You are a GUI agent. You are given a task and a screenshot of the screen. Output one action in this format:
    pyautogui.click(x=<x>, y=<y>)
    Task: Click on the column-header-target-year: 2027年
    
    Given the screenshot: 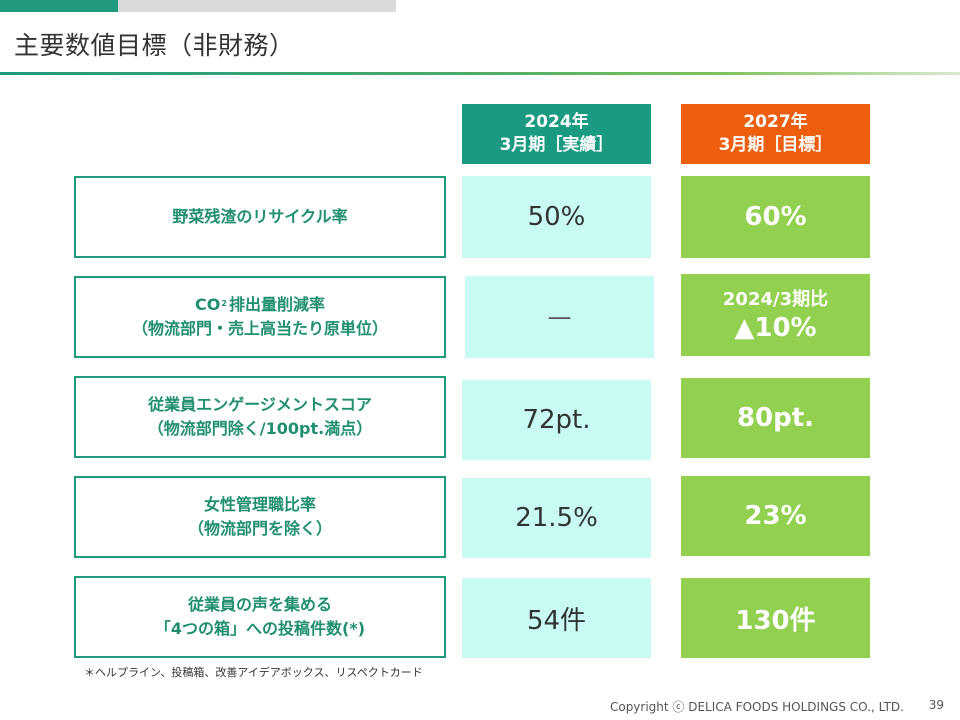 What is the action you would take?
    pyautogui.click(x=775, y=122)
    